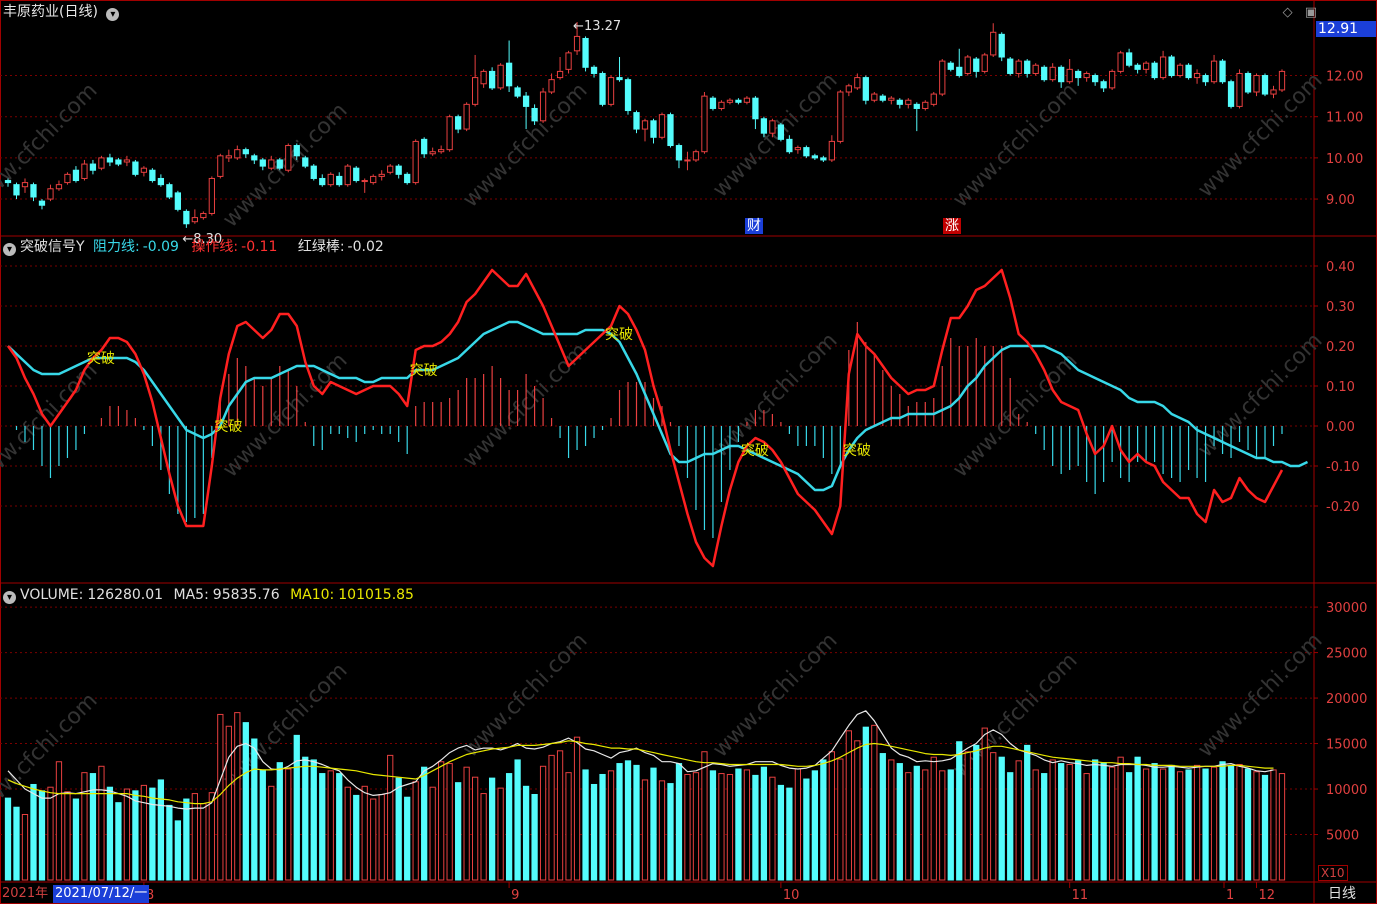 The height and width of the screenshot is (904, 1377). What do you see at coordinates (202, 239) in the screenshot?
I see `low-annotation: ←8.30` at bounding box center [202, 239].